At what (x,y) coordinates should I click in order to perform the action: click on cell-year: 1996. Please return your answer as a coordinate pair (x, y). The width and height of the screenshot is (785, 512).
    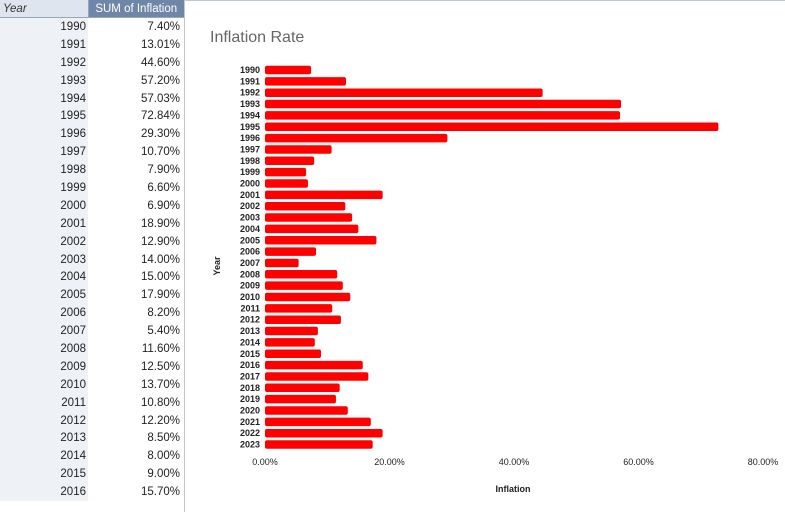
    Looking at the image, I should click on (44, 134).